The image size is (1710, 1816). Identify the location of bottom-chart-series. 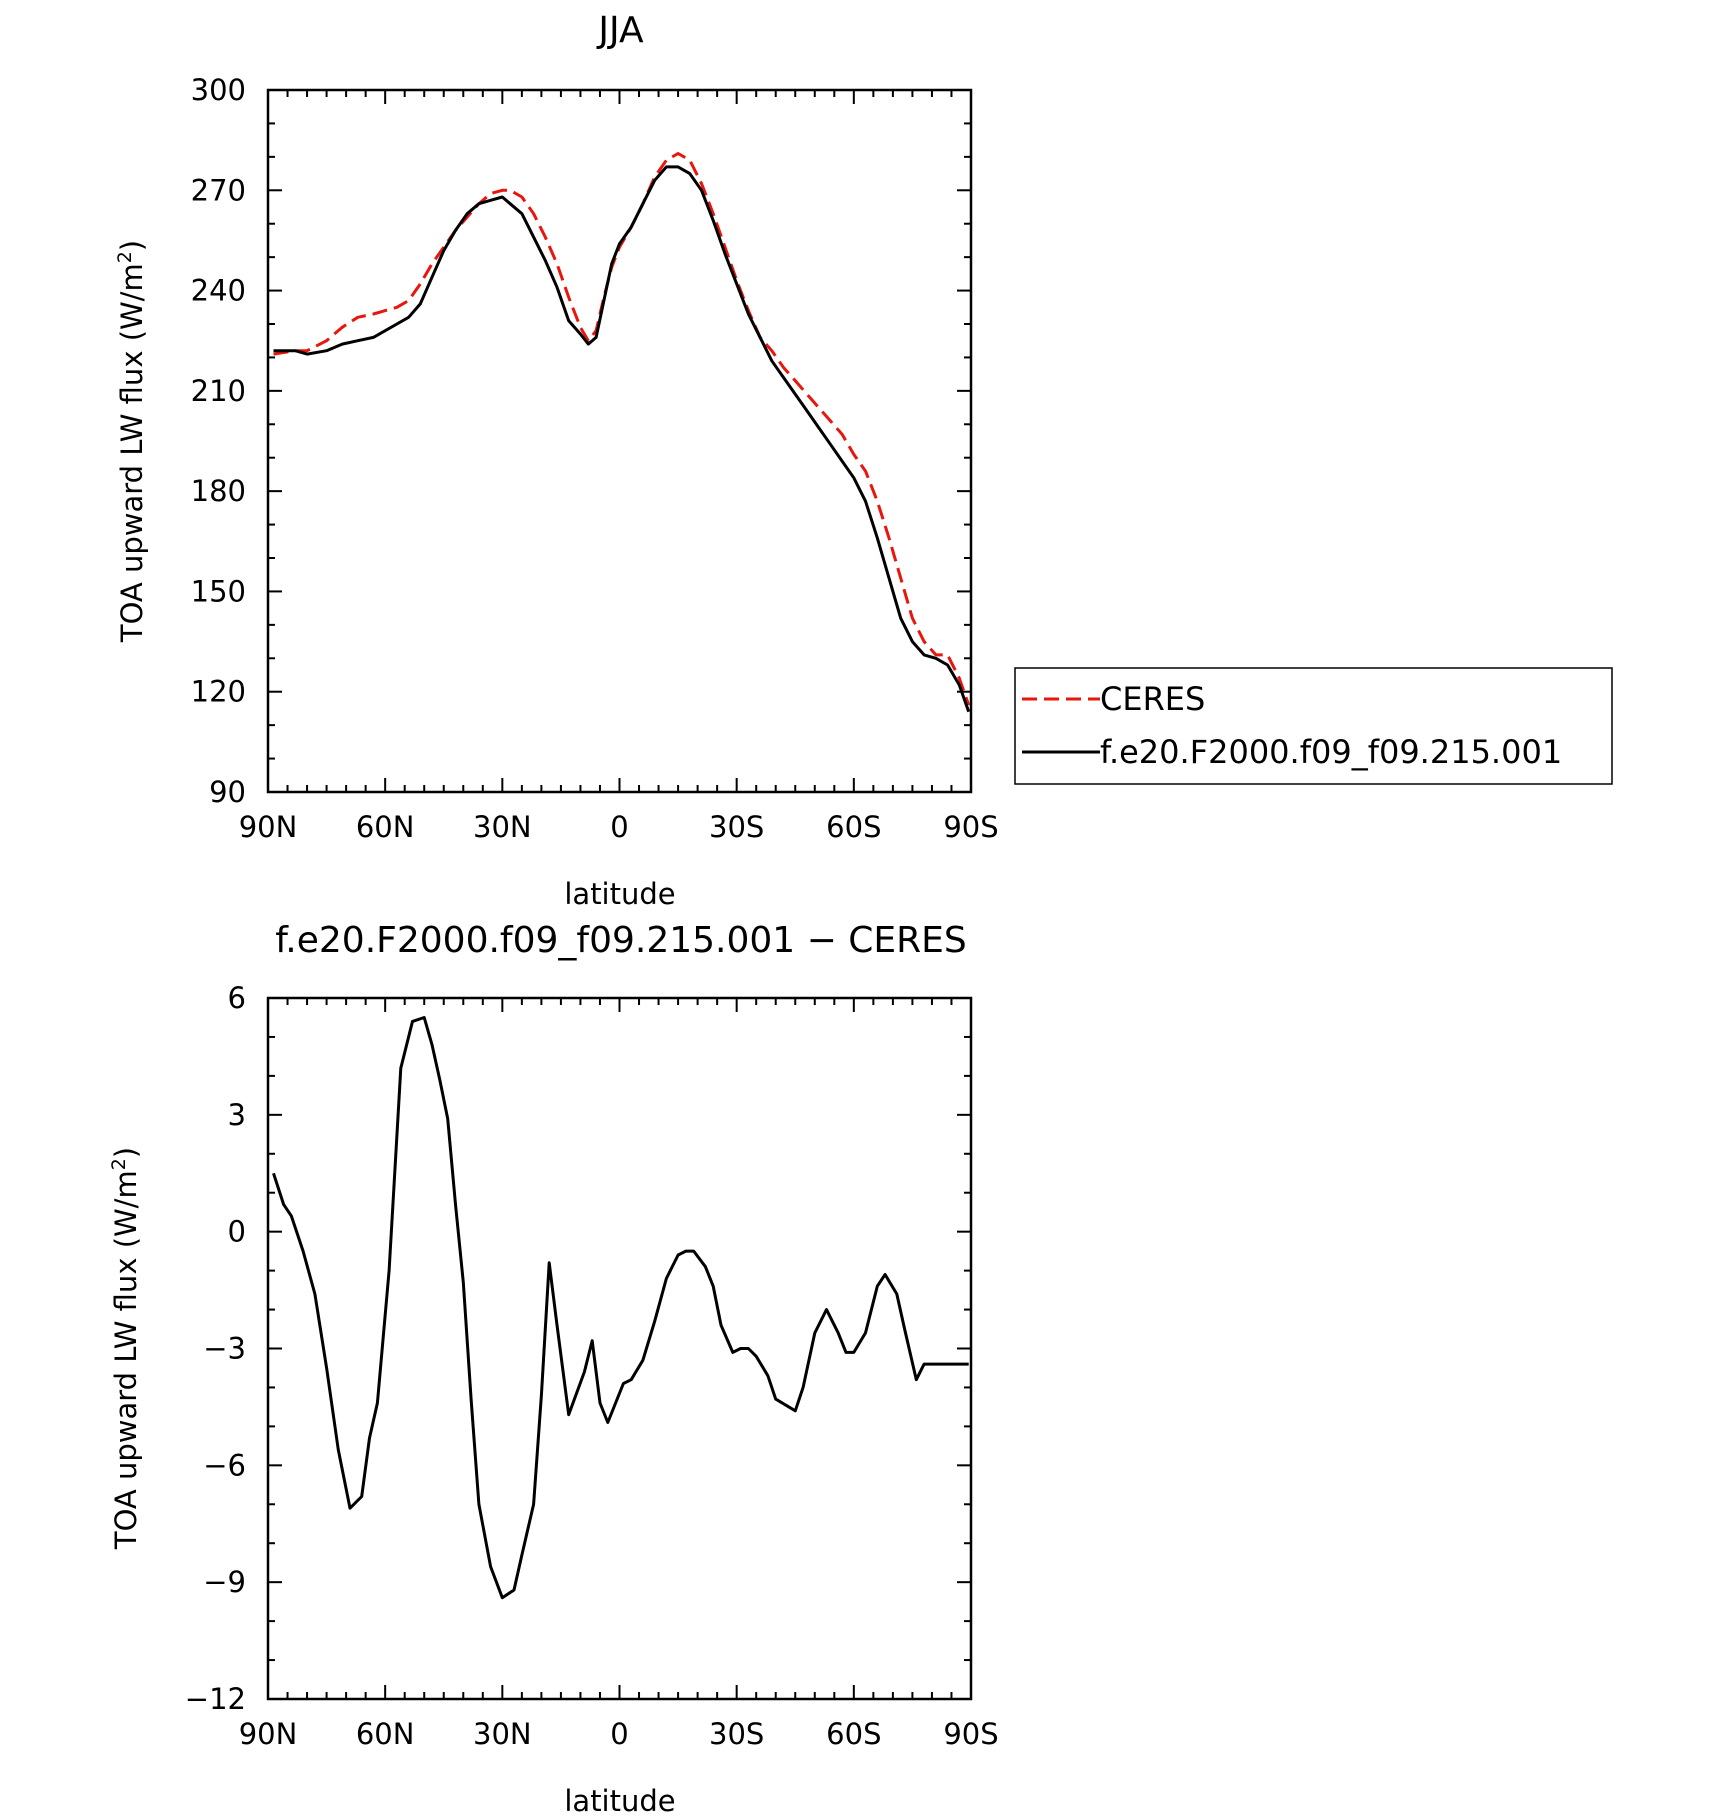
(620, 1308).